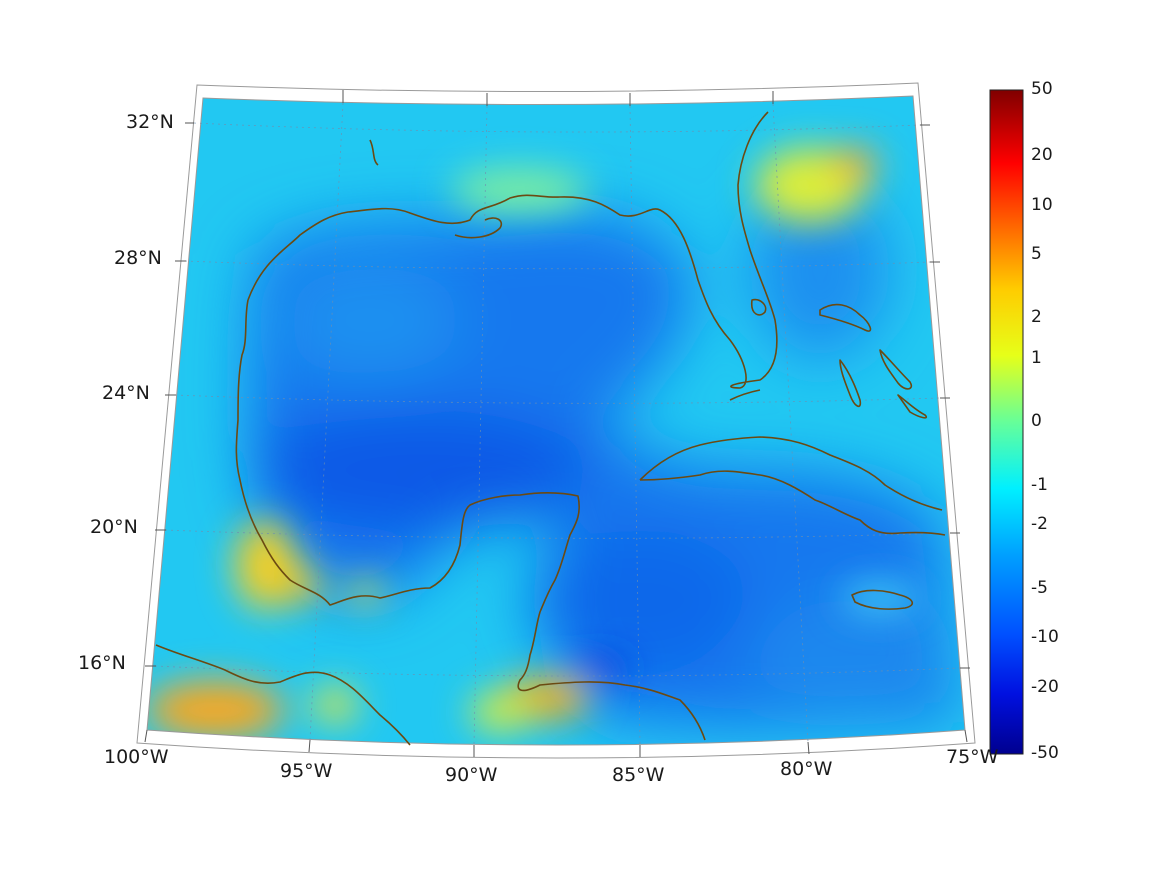 This screenshot has width=1167, height=875. I want to click on lon-label-80: 80°W, so click(806, 769).